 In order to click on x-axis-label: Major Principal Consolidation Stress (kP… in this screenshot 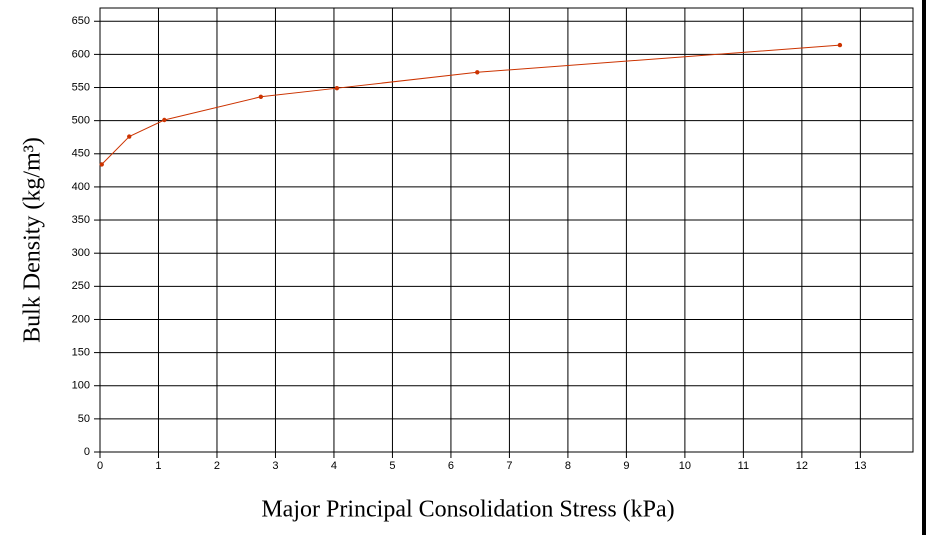, I will do `click(467, 510)`.